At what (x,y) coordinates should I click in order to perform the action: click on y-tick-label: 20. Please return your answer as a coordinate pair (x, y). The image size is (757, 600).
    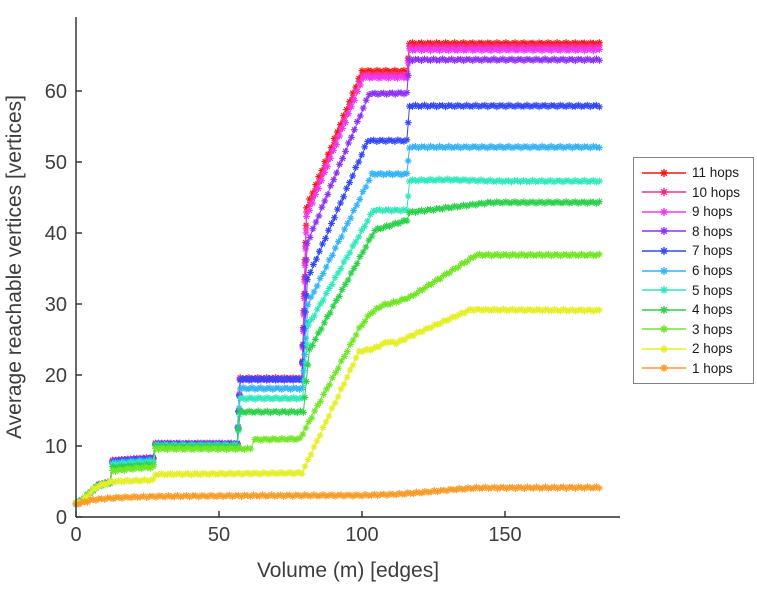
    Looking at the image, I should click on (56, 376).